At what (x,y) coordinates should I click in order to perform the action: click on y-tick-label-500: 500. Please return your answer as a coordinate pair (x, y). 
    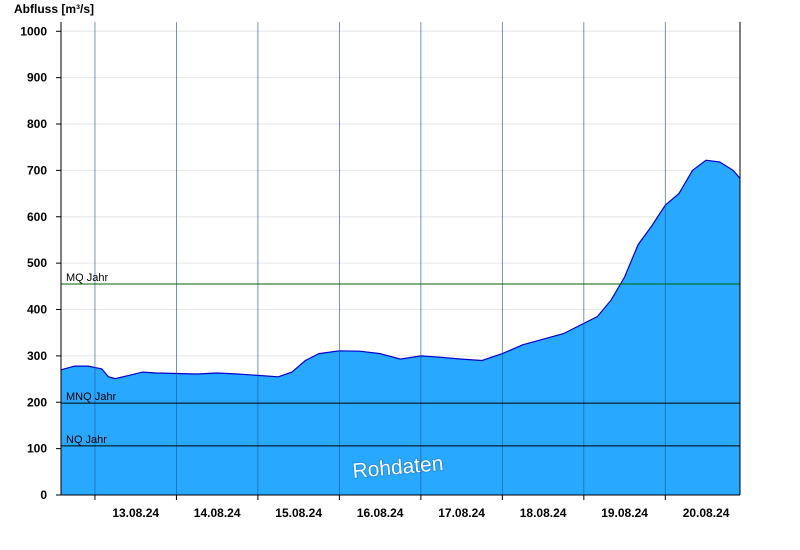
    Looking at the image, I should click on (37, 263).